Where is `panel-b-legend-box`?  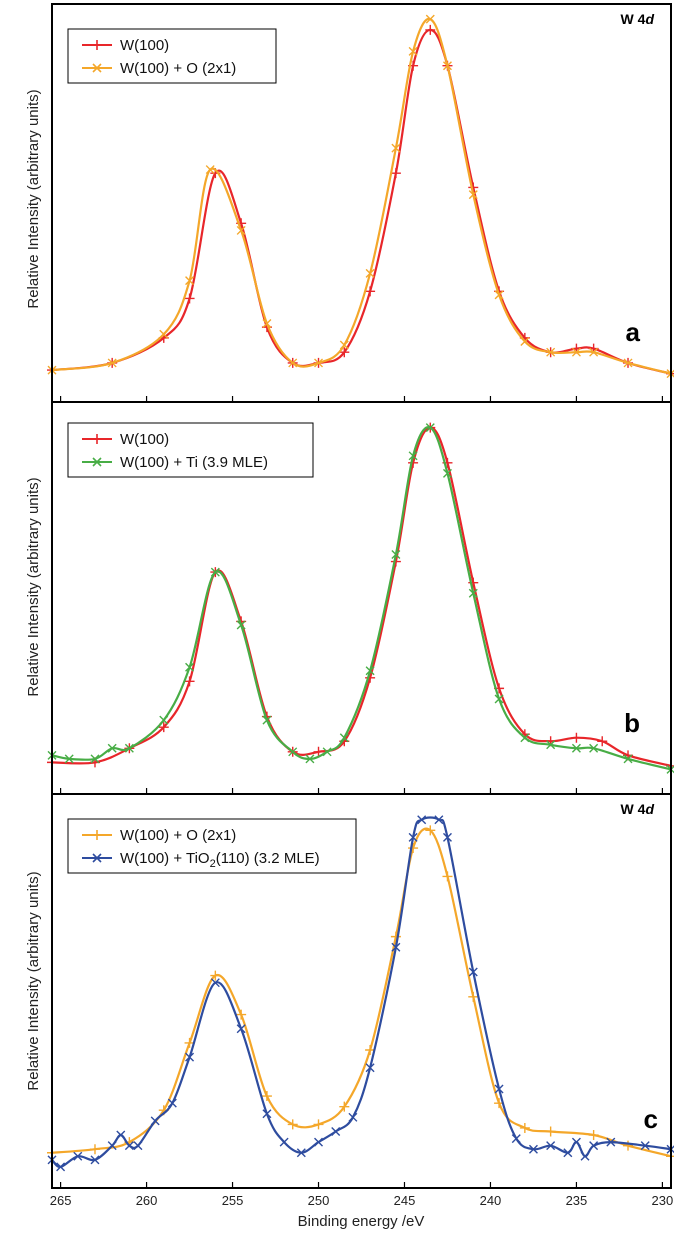
panel-b-legend-box is located at coordinates (190, 450).